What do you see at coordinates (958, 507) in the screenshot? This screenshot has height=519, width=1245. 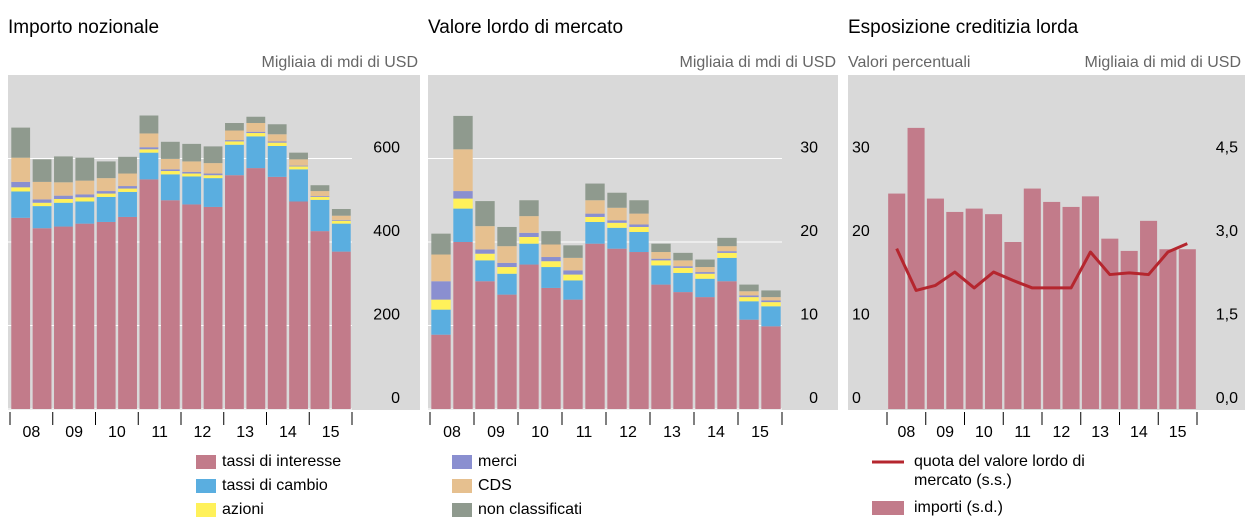 I see `legend-label: importi (s.d.)` at bounding box center [958, 507].